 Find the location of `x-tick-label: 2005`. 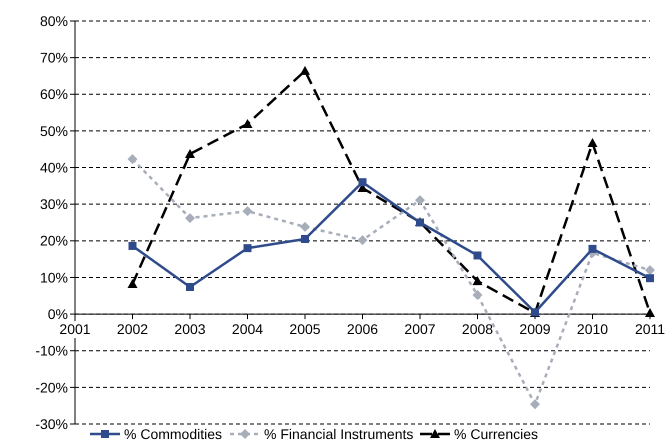

x-tick-label: 2005 is located at coordinates (305, 329).